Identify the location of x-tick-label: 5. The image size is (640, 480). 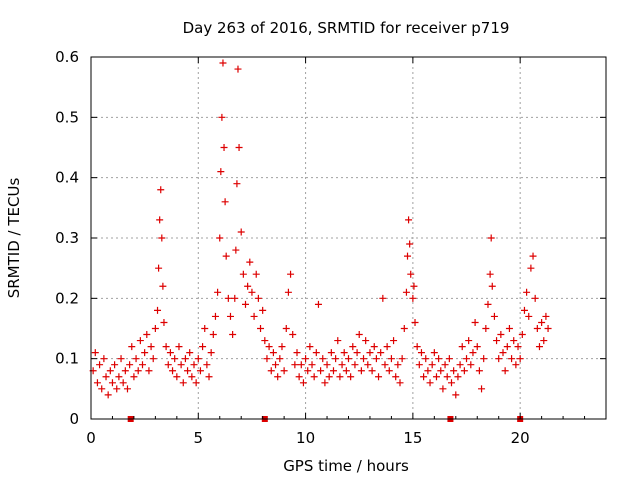
(199, 438).